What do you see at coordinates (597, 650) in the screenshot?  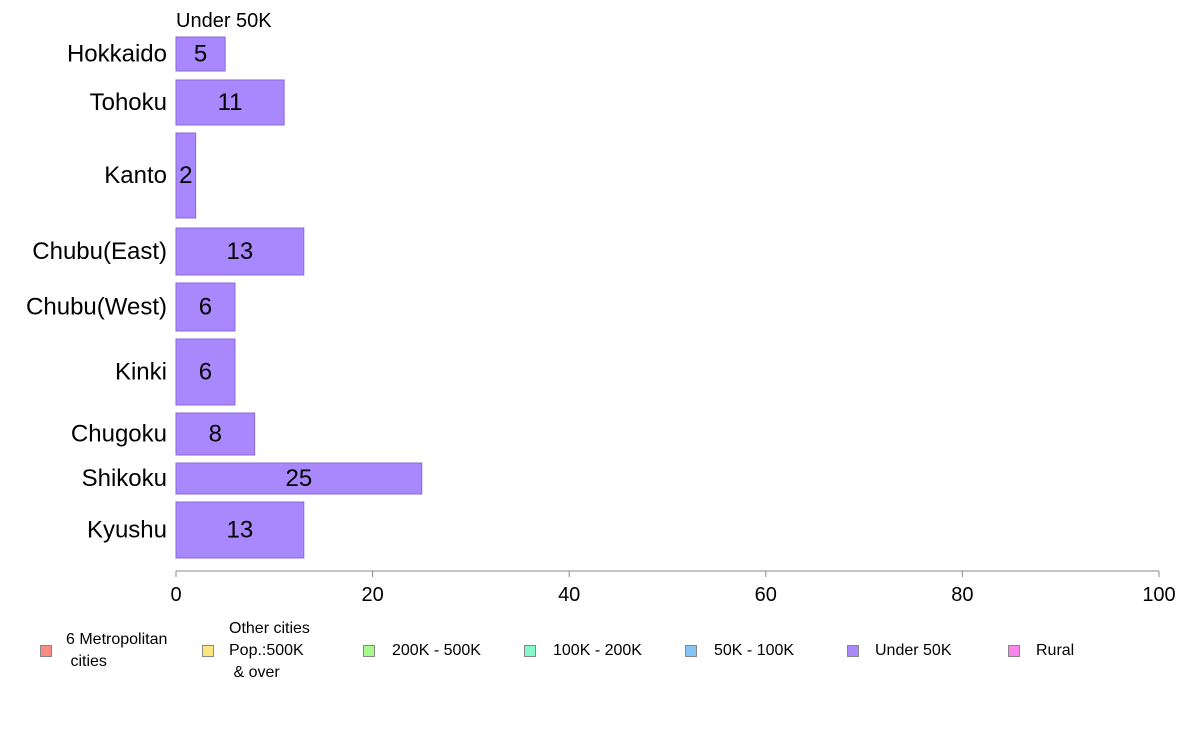 I see `legend-label: 100K - 200K` at bounding box center [597, 650].